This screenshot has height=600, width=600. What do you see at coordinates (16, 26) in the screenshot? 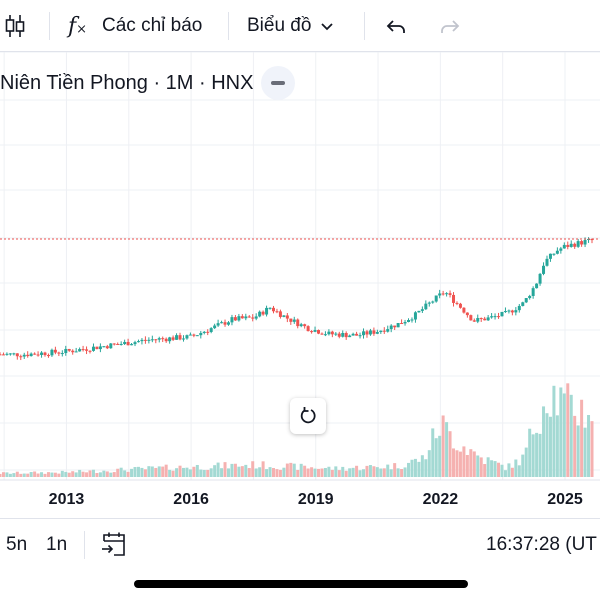
I see `candlestick-icon` at bounding box center [16, 26].